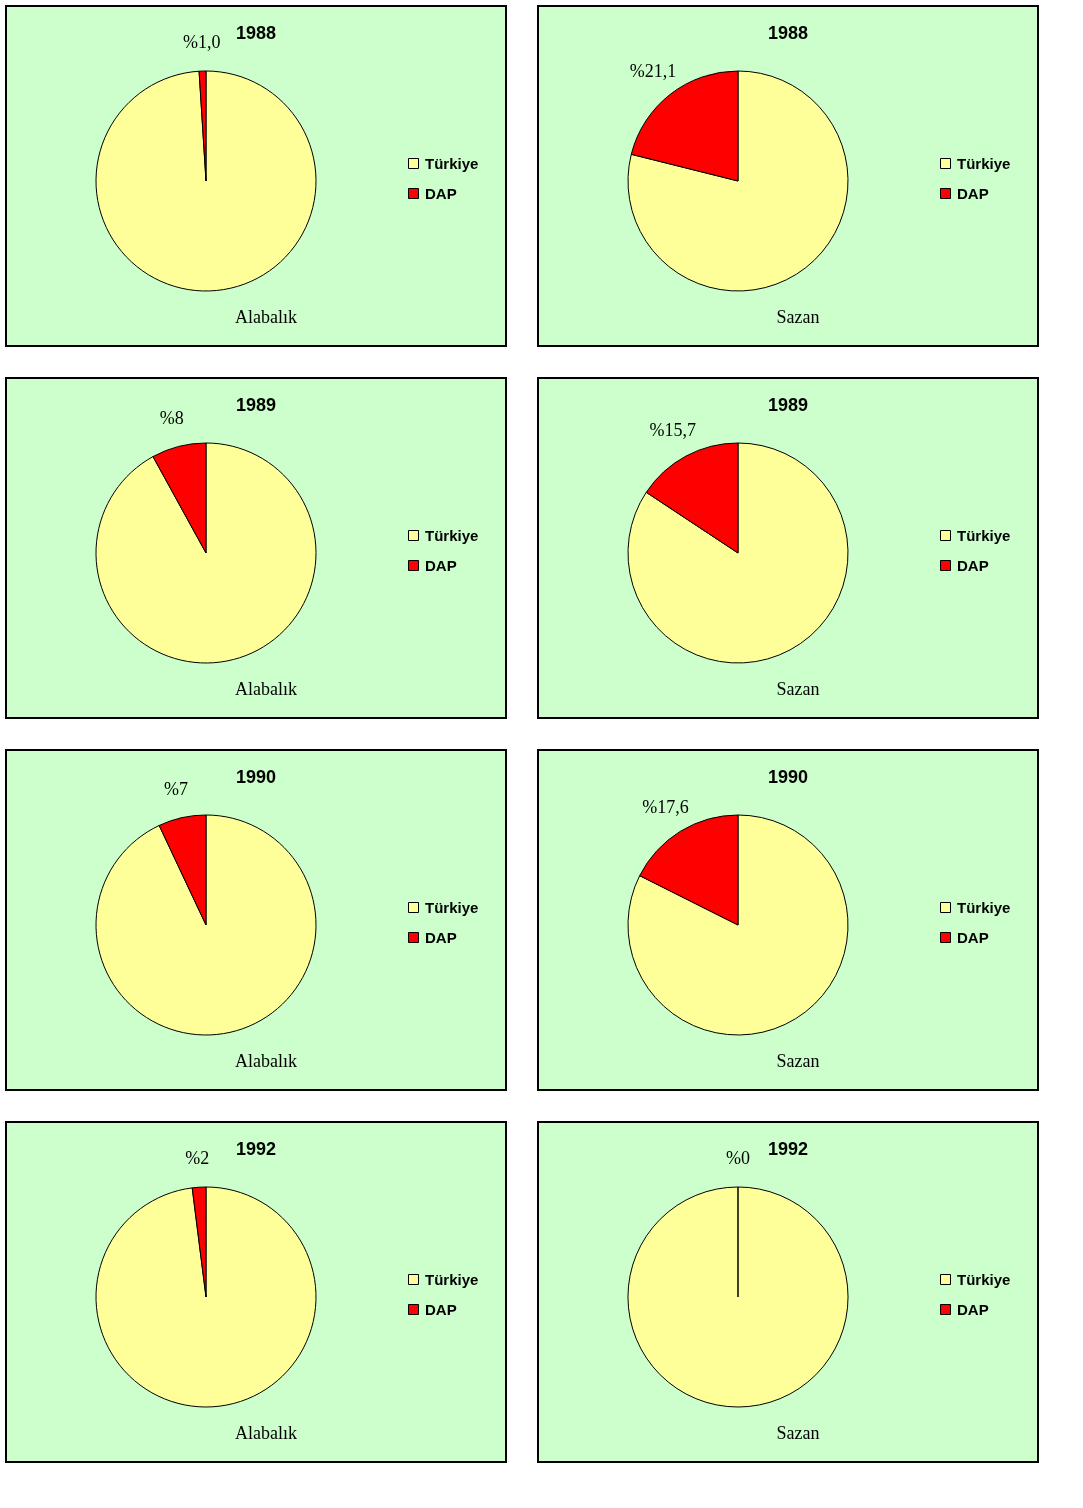 This screenshot has width=1083, height=1508. Describe the element at coordinates (175, 789) in the screenshot. I see `data-label: %7` at that location.